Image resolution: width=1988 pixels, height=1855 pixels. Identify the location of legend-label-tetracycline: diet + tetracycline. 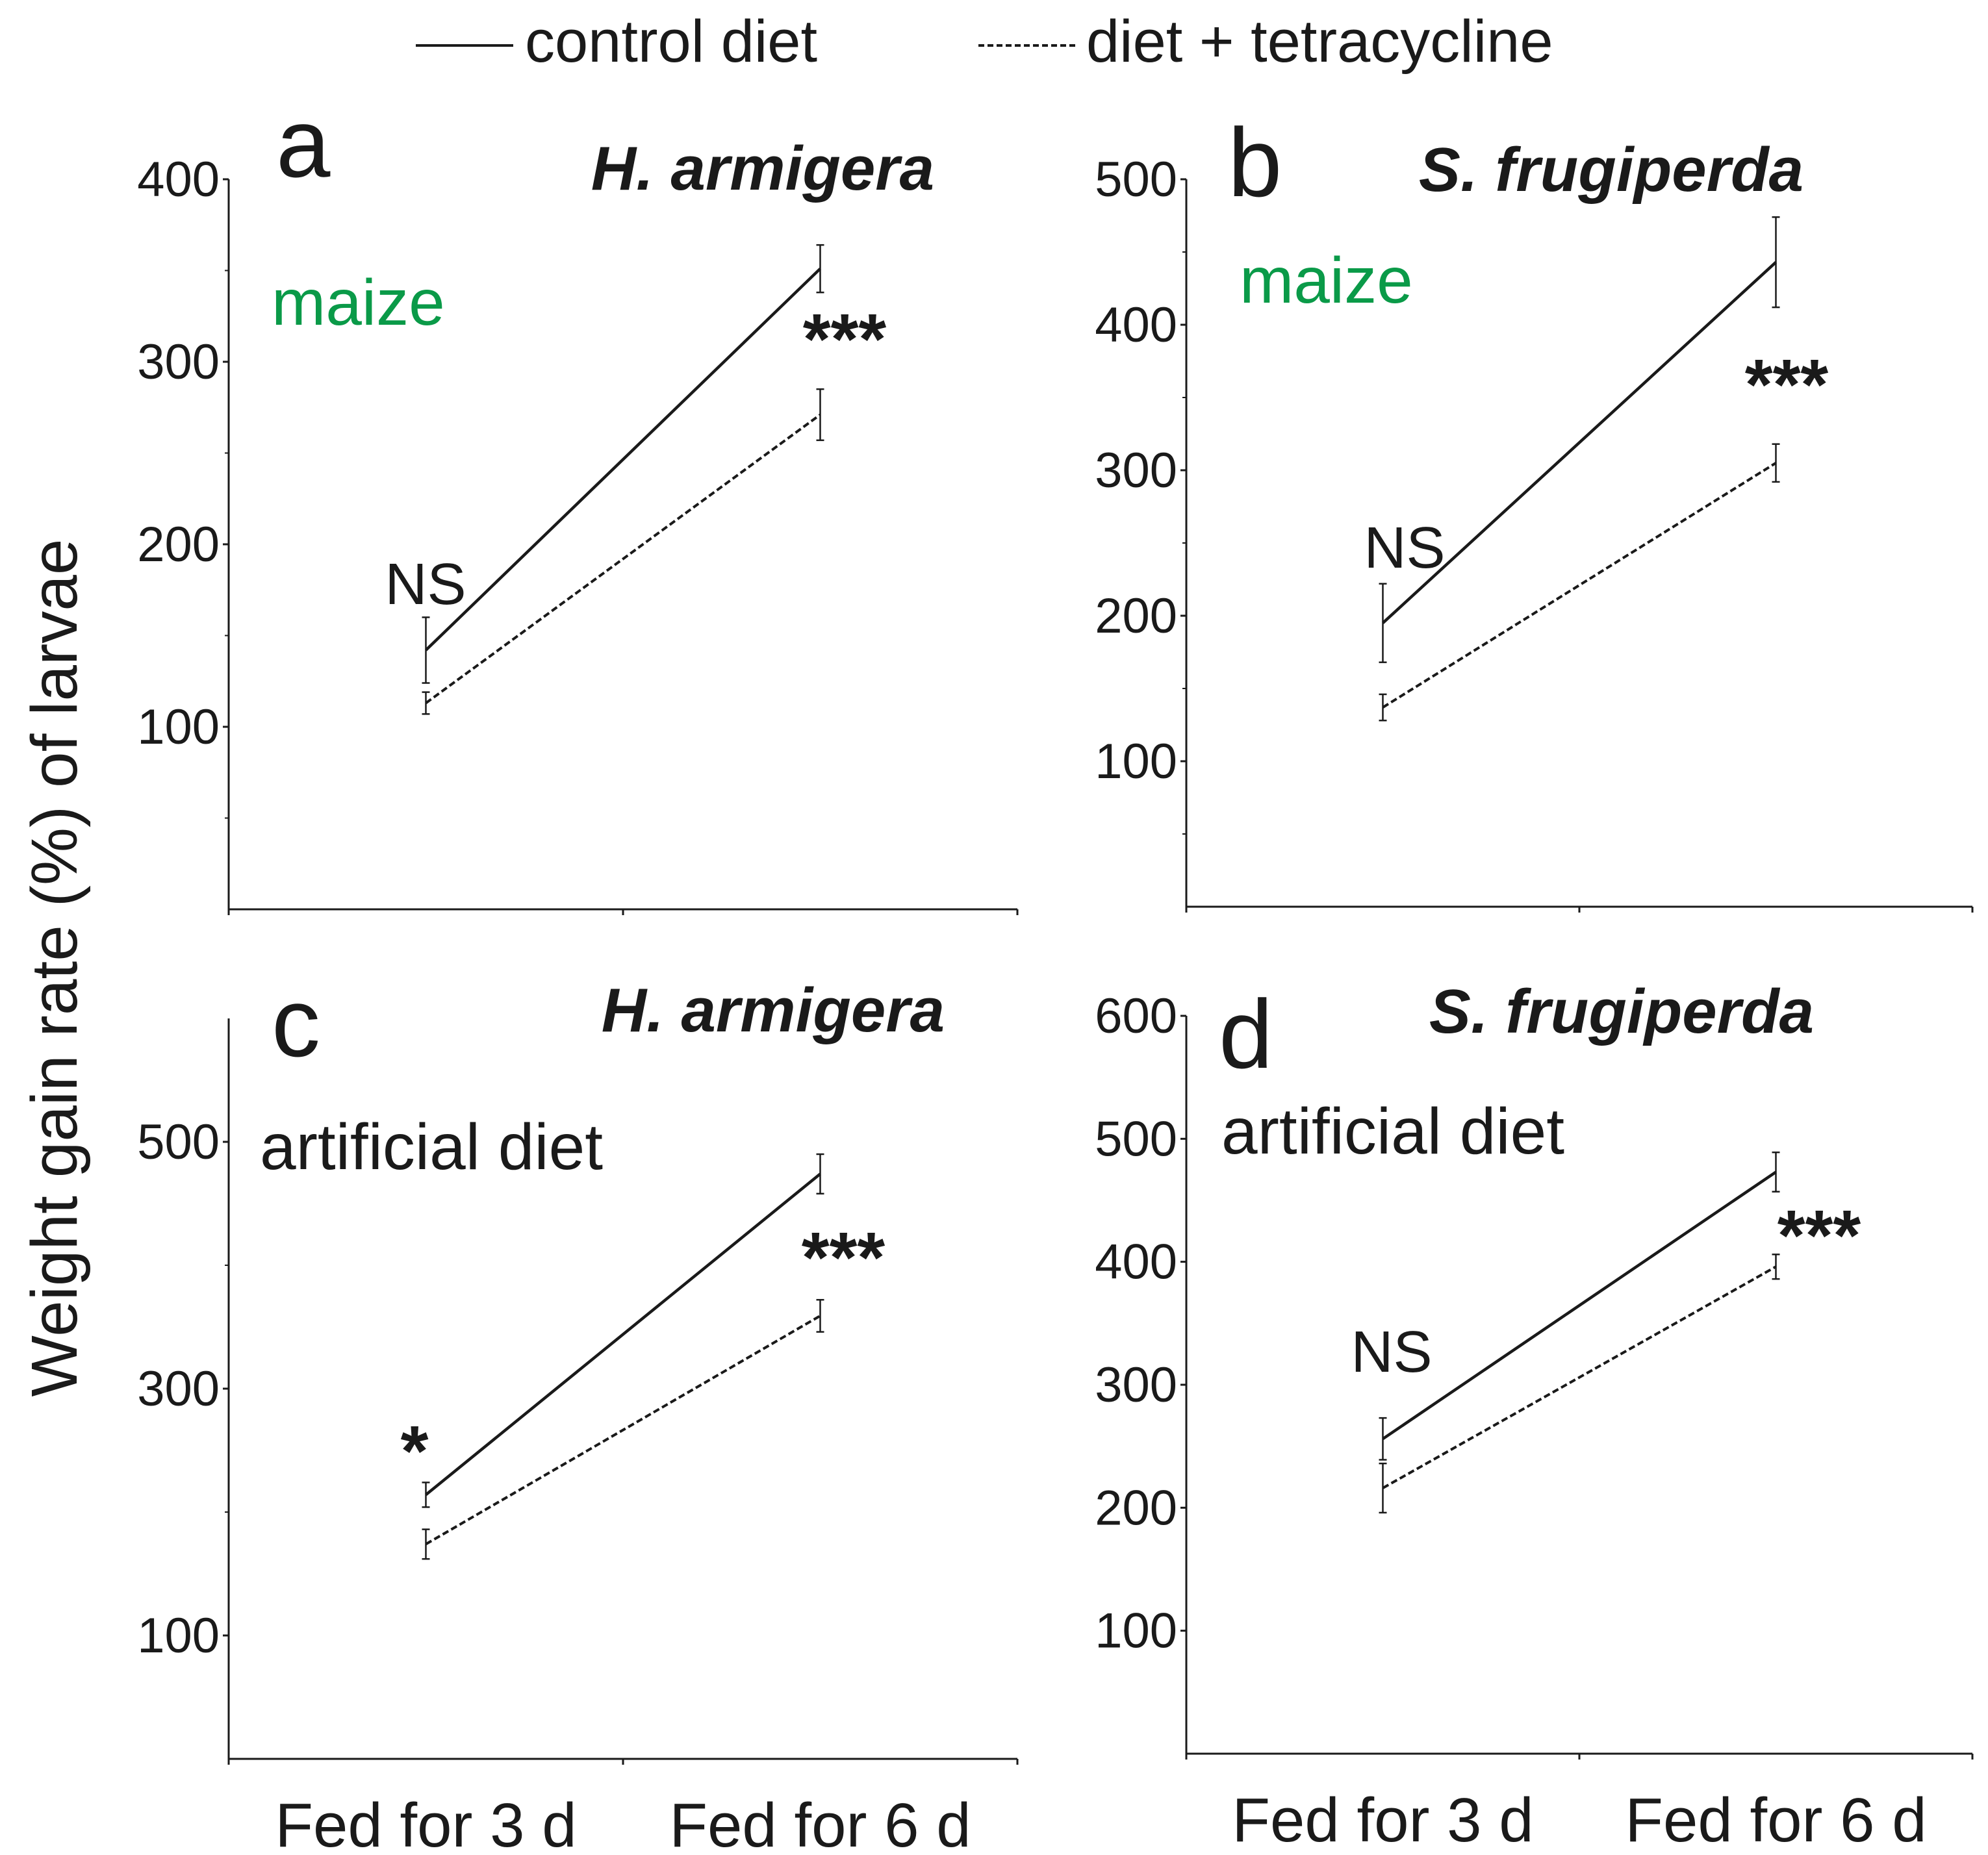
(1319, 41).